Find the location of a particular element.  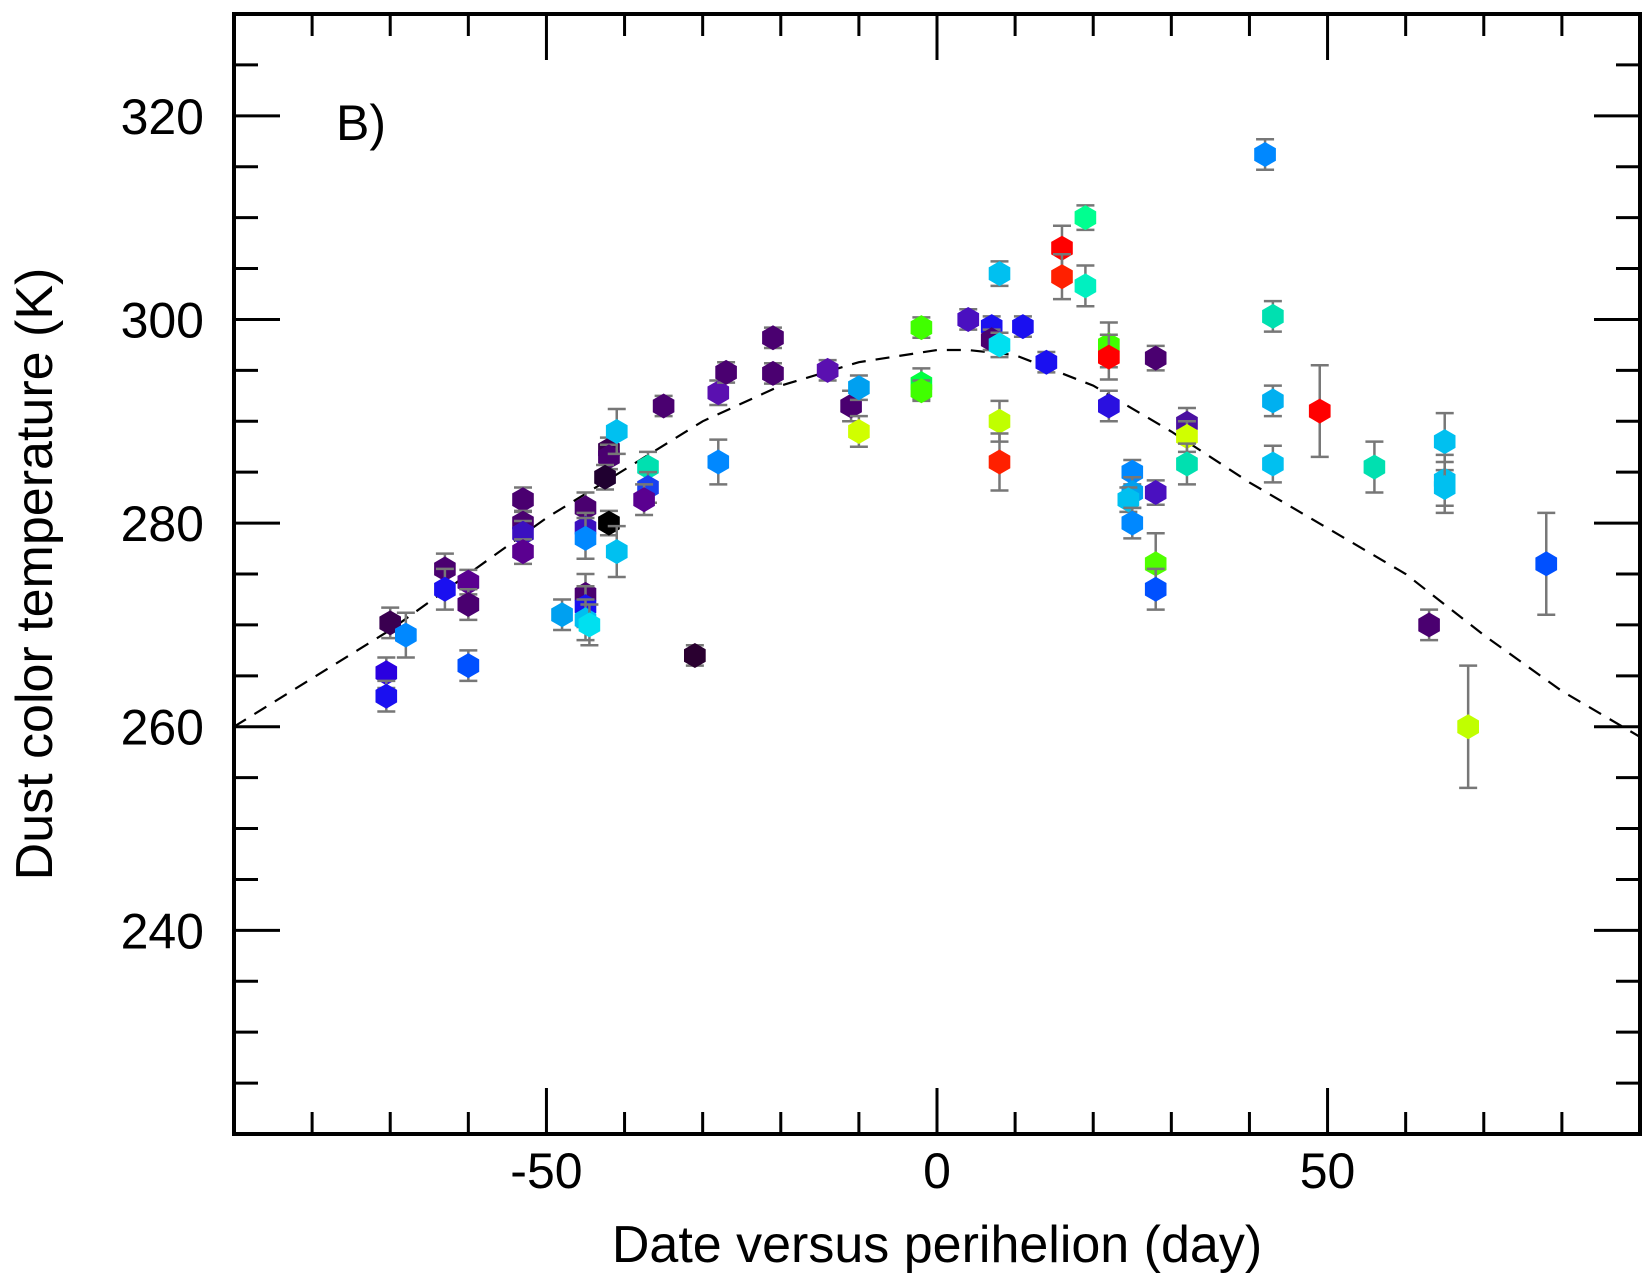

y-tick-label: 280 is located at coordinates (162, 524).